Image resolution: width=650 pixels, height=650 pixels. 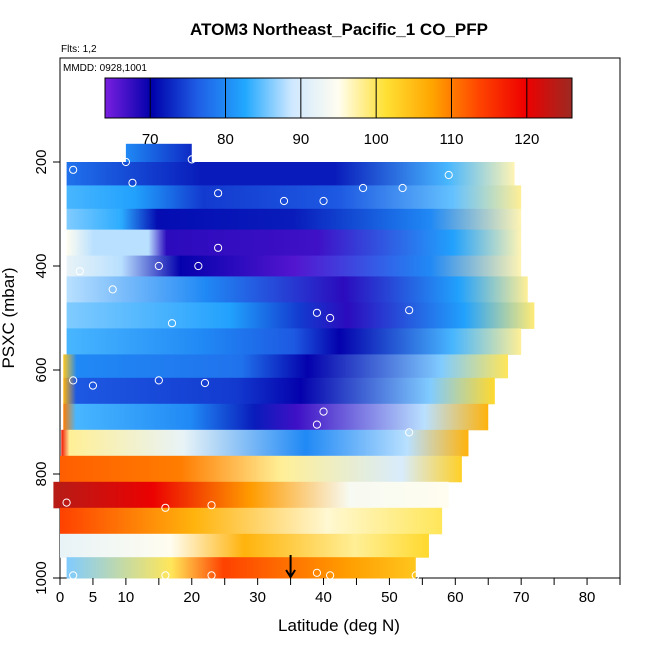 I want to click on y-axis: 200 400 600 800 1000, so click(x=46, y=372).